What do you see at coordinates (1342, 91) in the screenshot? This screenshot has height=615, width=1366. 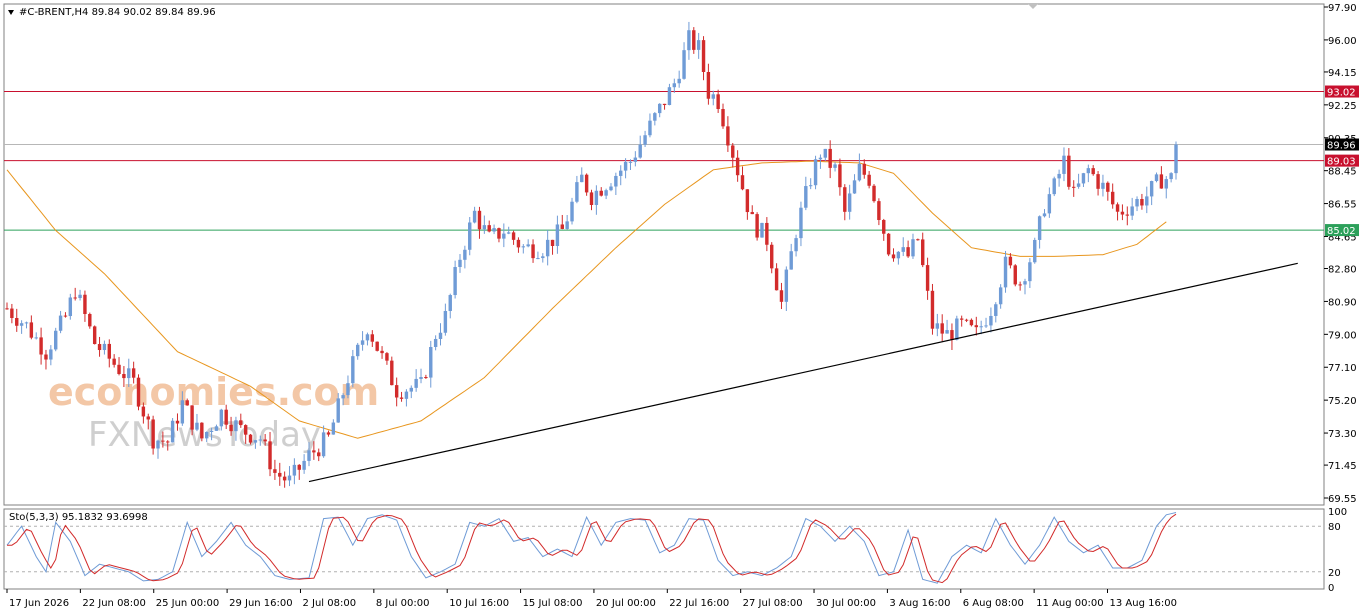 I see `price-tag` at bounding box center [1342, 91].